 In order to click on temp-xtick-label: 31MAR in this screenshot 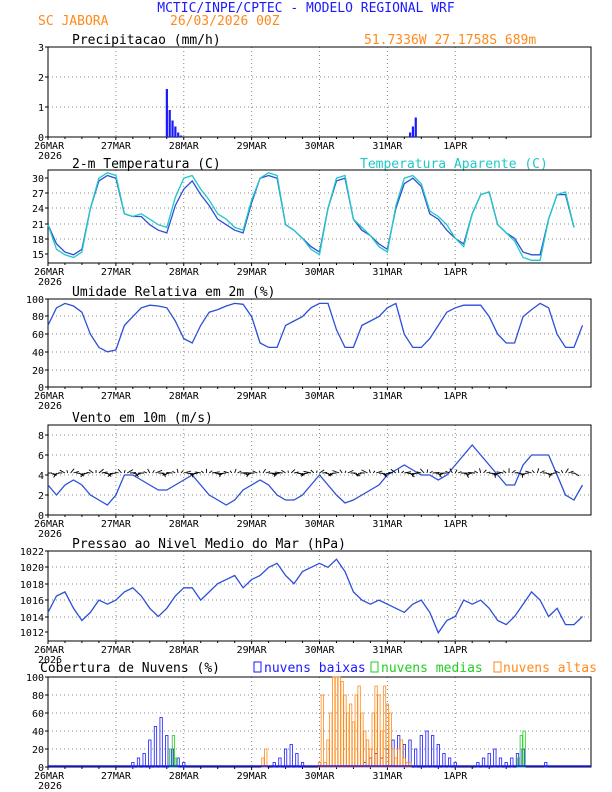, I will do `click(387, 272)`.